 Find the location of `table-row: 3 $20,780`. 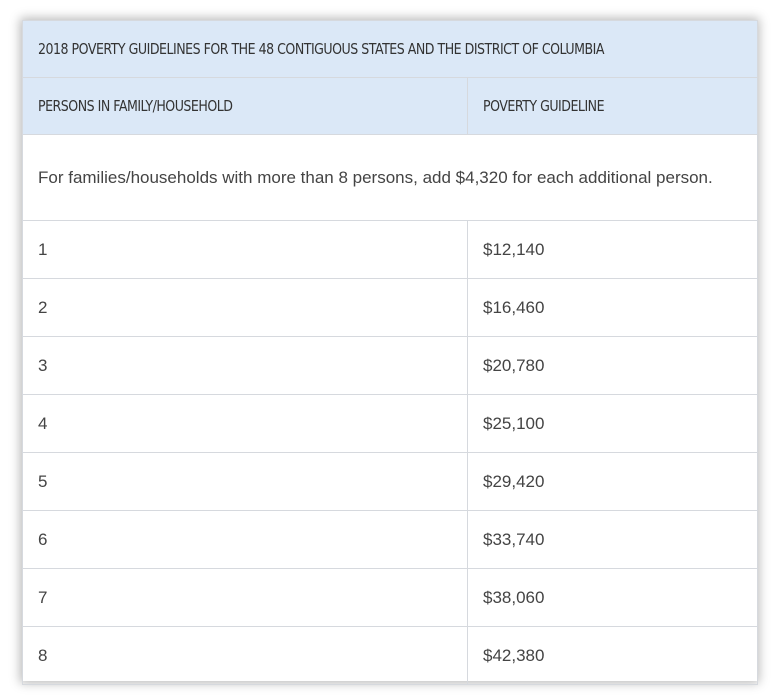

table-row: 3 $20,780 is located at coordinates (390, 365).